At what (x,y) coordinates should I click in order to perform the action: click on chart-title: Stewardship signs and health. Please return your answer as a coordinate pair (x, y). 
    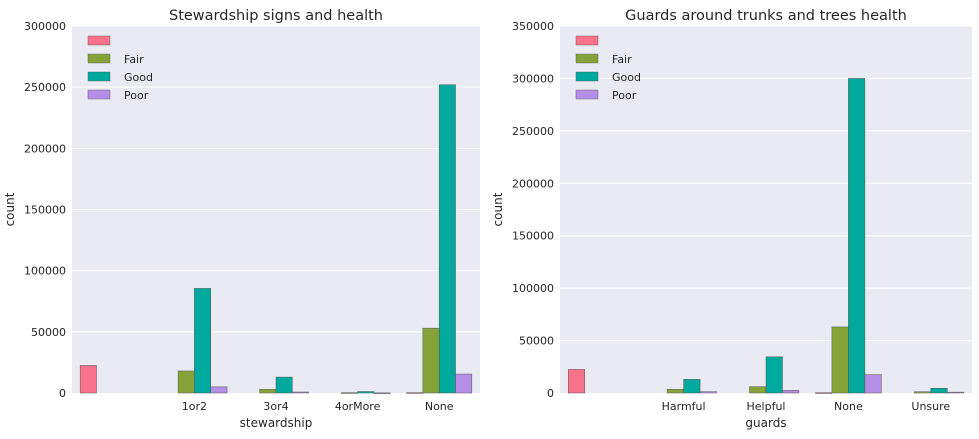
    Looking at the image, I should click on (276, 16).